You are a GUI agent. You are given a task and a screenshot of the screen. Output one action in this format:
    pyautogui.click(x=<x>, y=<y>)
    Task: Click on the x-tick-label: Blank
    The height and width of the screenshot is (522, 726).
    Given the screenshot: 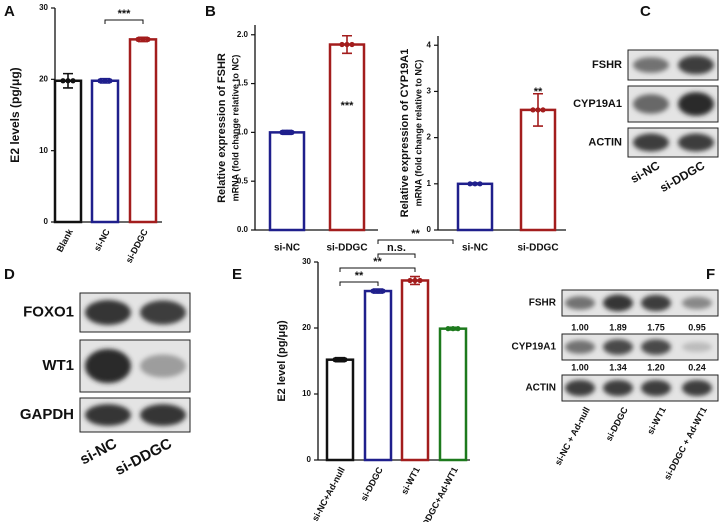 What is the action you would take?
    pyautogui.click(x=65, y=239)
    